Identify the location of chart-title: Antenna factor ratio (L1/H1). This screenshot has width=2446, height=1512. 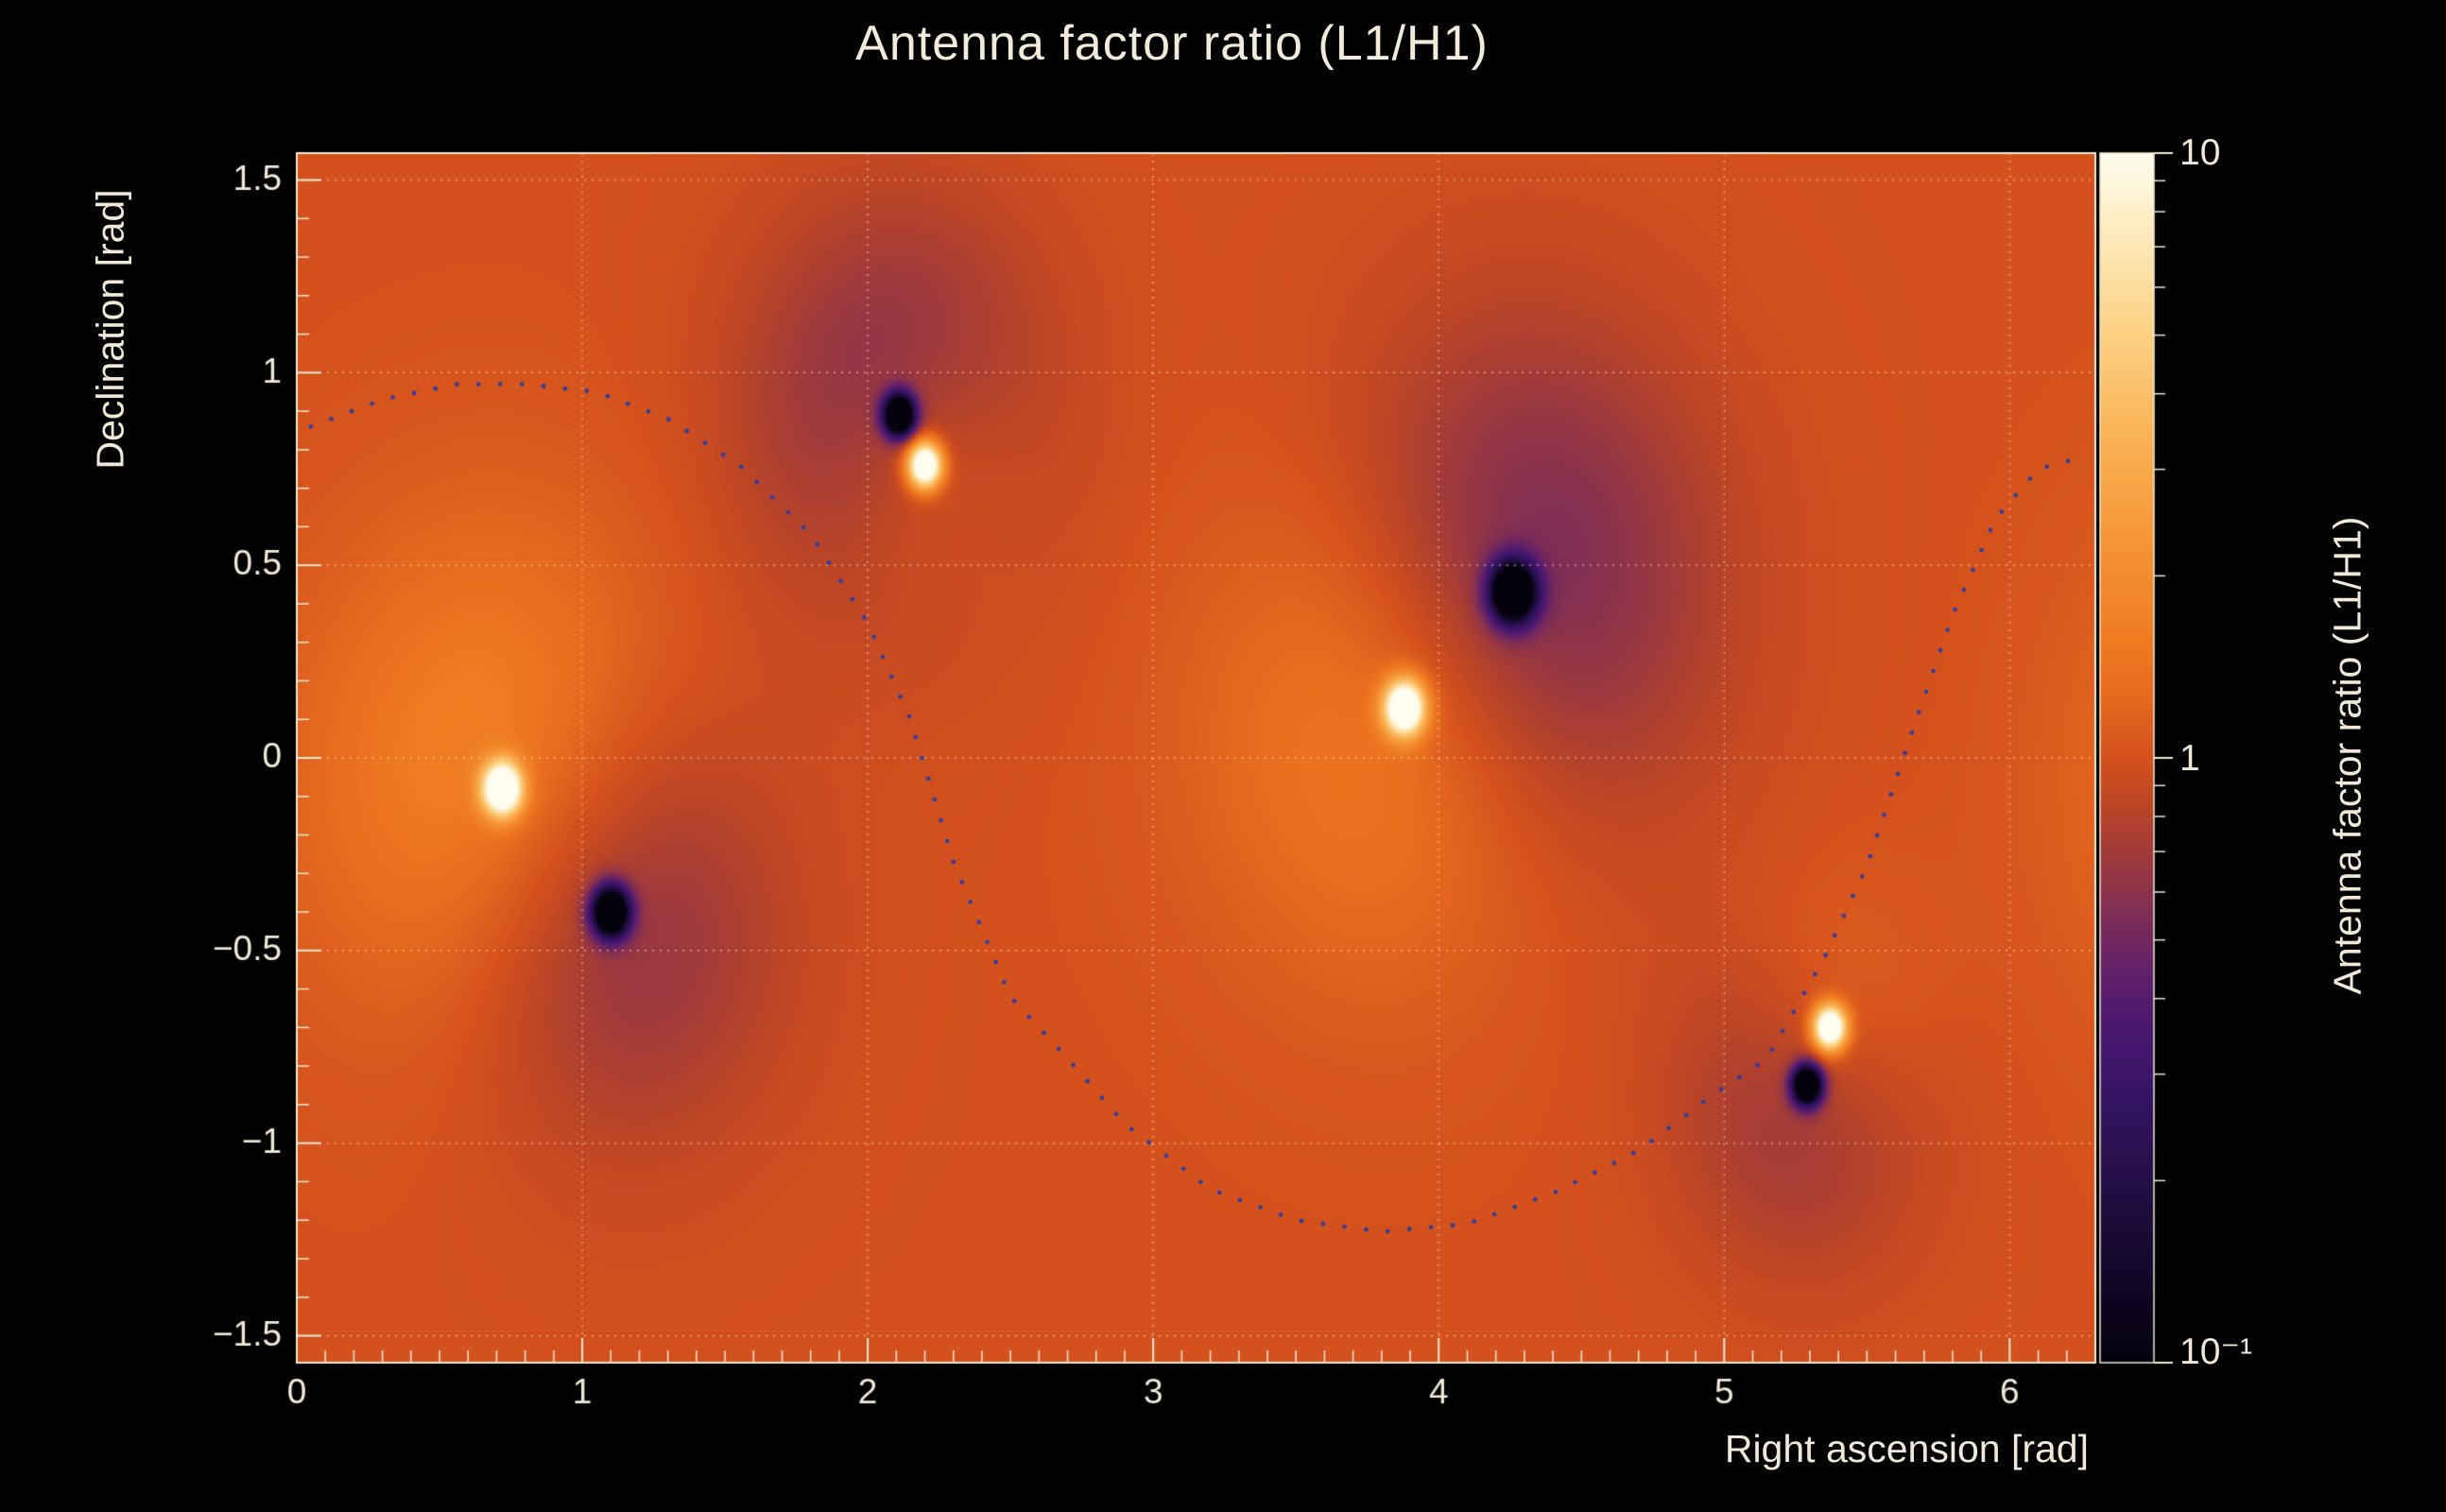
(1172, 43).